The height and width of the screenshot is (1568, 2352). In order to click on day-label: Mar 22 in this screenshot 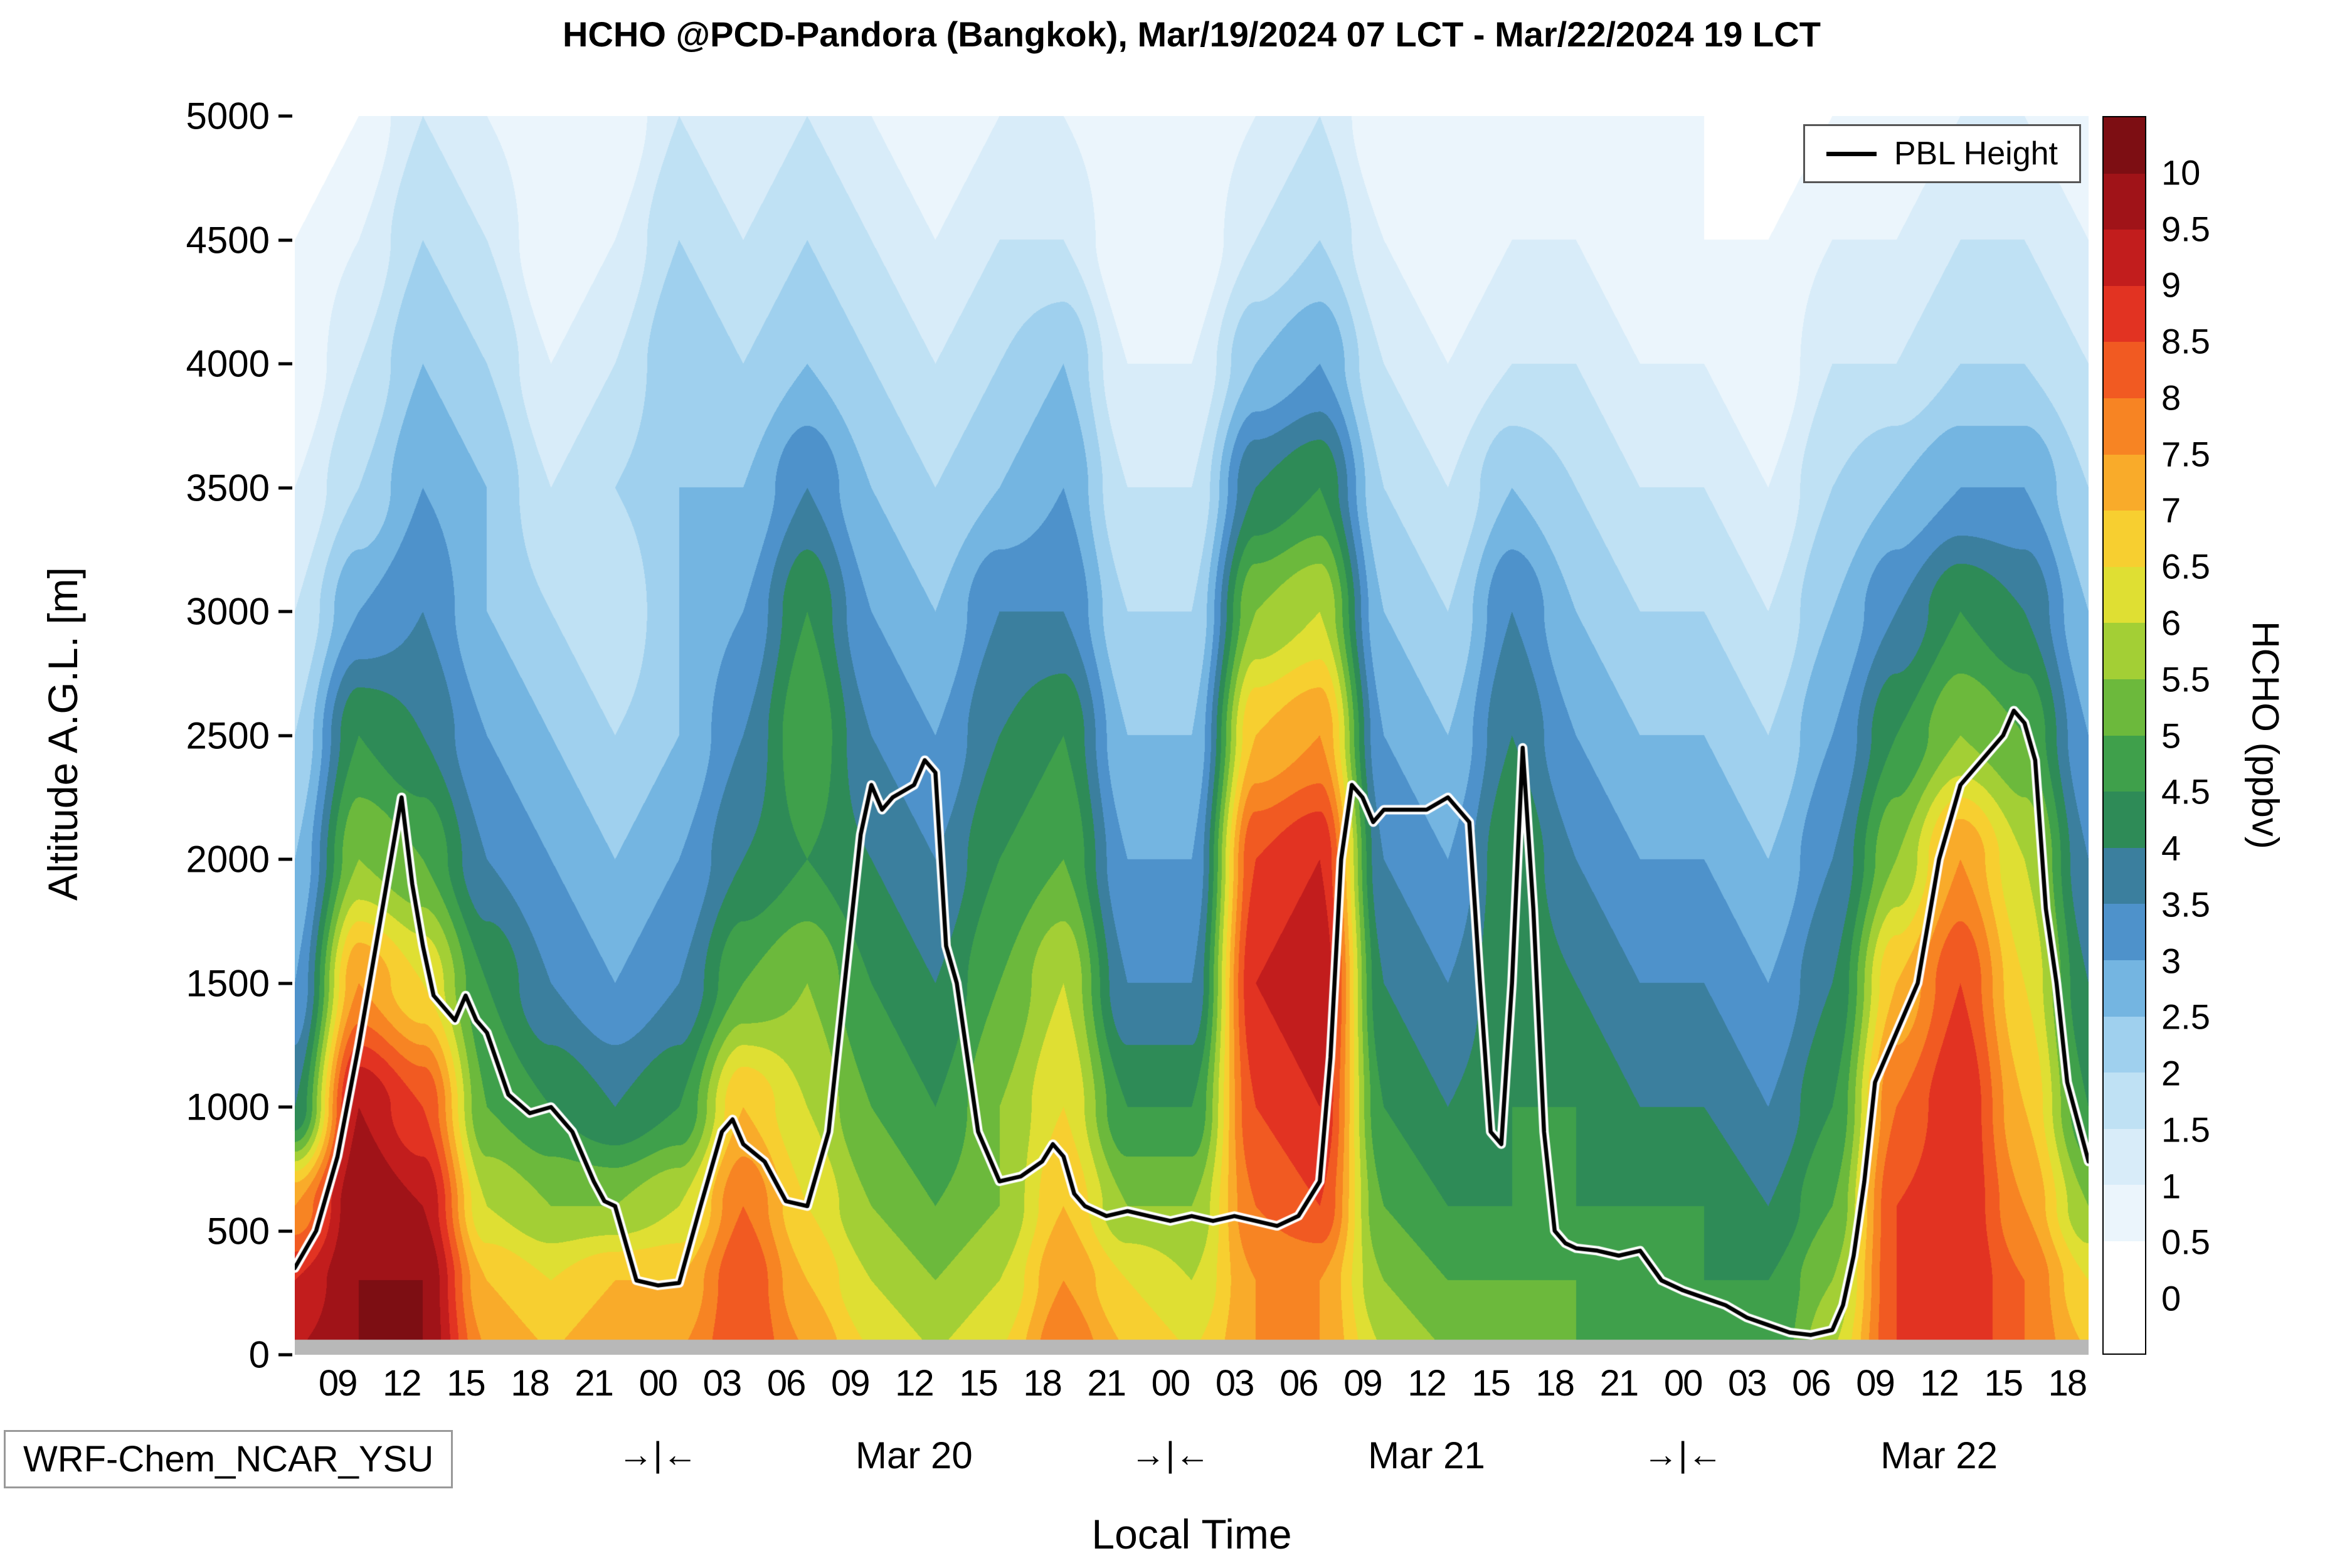, I will do `click(1939, 1455)`.